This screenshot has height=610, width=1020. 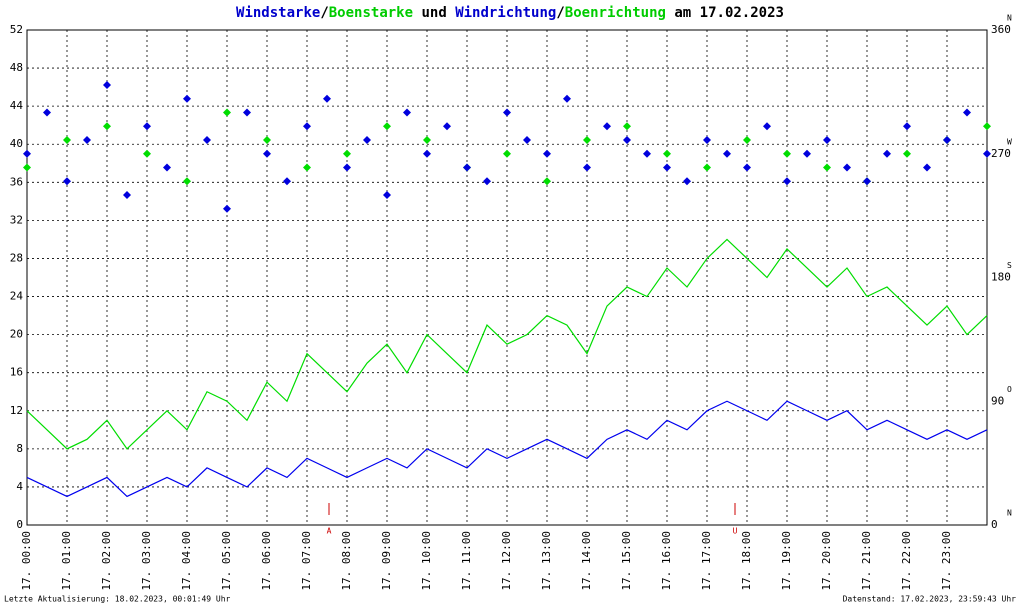 I want to click on y-tick-label: 44, so click(x=17, y=105).